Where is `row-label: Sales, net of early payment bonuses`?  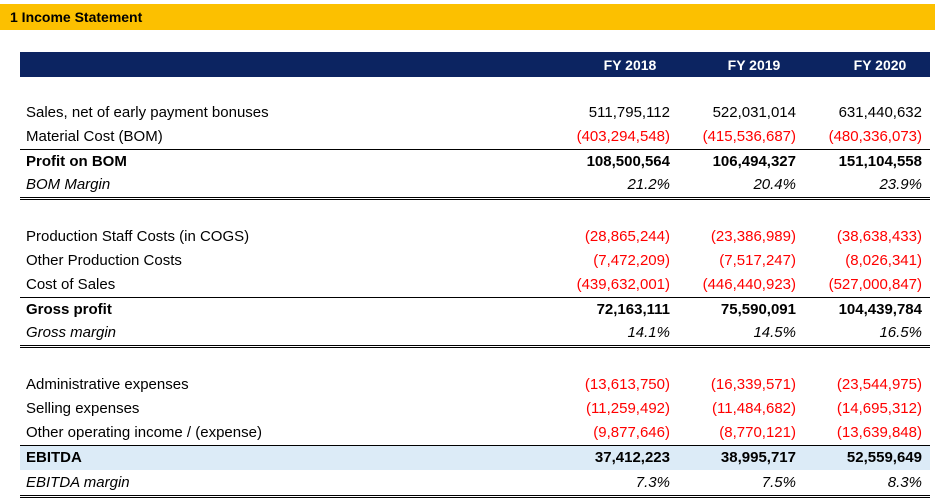 row-label: Sales, net of early payment bonuses is located at coordinates (147, 112).